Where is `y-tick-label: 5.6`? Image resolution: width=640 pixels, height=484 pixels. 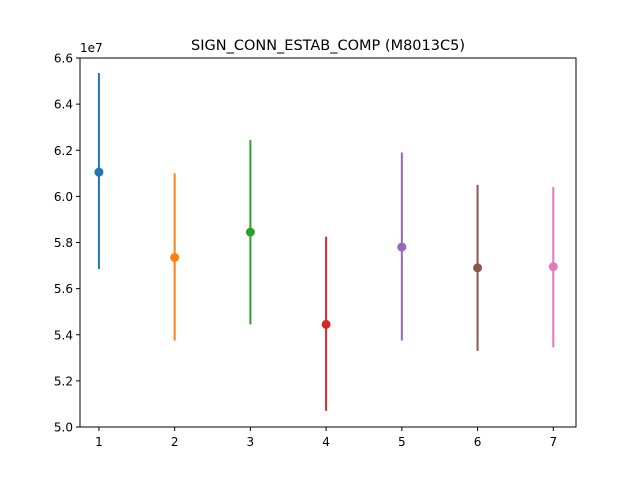 y-tick-label: 5.6 is located at coordinates (63, 289).